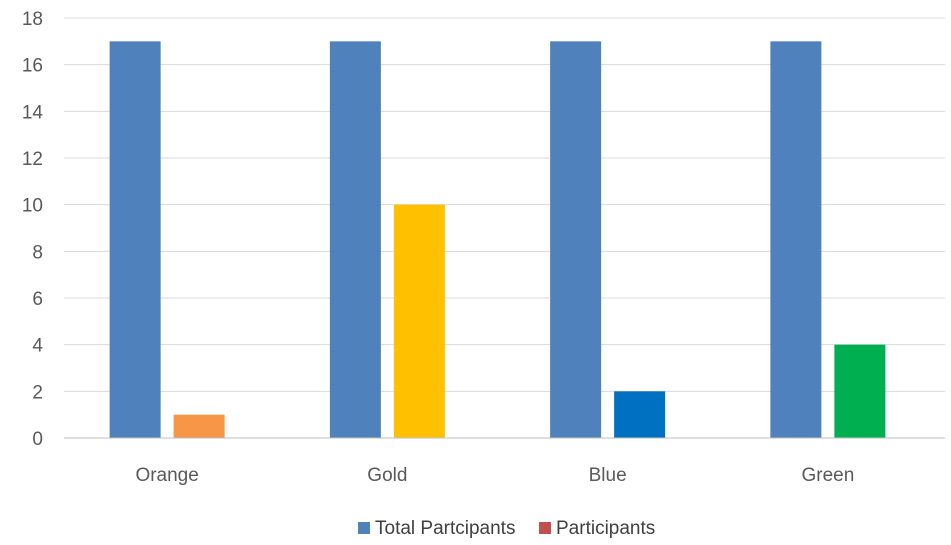 The width and height of the screenshot is (951, 545). I want to click on bar-participants-green, so click(860, 391).